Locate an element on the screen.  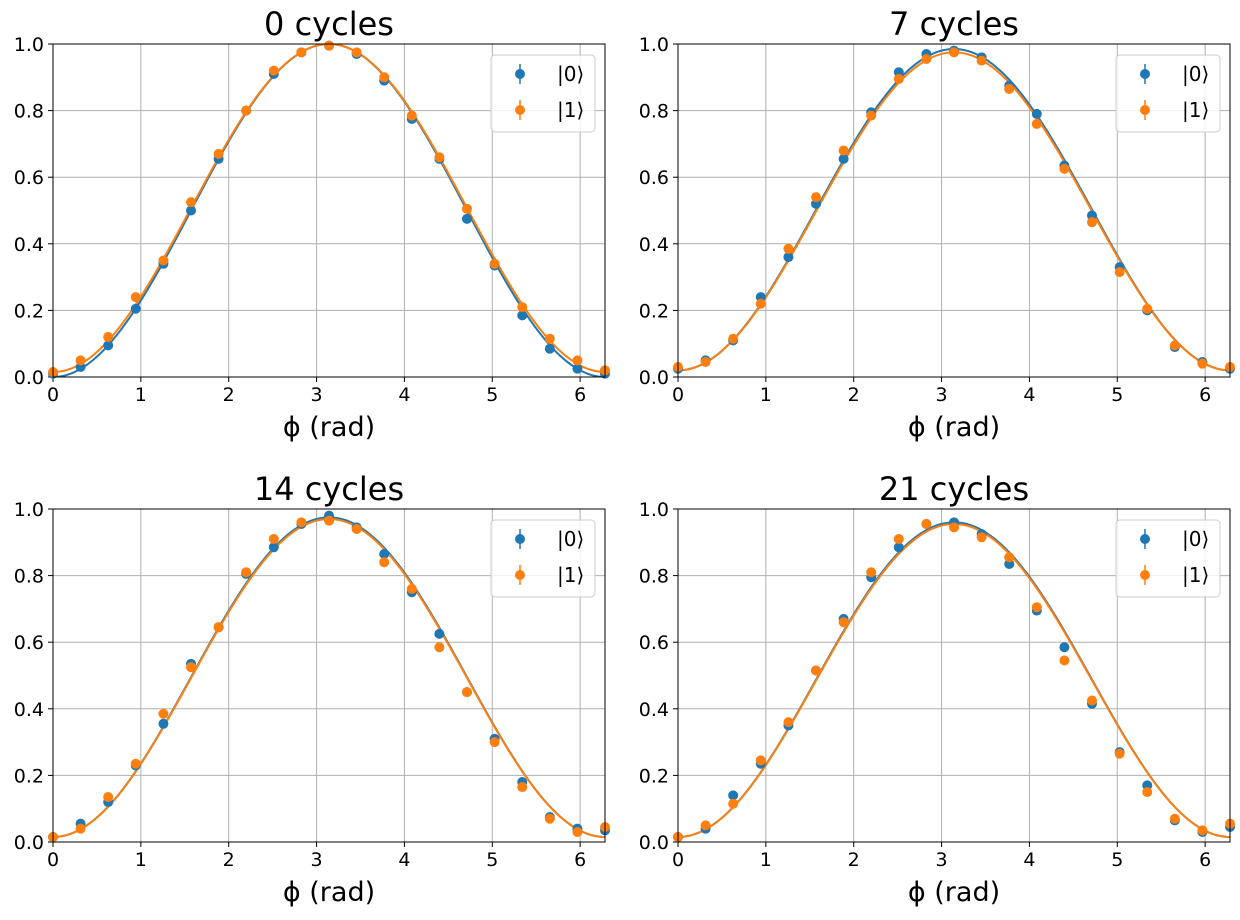
x-tick-label: 1 is located at coordinates (766, 395).